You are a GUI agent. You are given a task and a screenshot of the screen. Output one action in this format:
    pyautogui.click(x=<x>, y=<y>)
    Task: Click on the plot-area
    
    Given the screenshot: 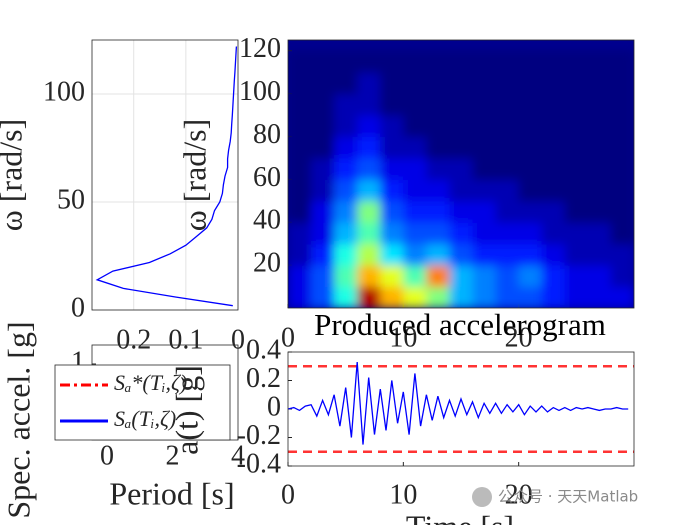 What is the action you would take?
    pyautogui.click(x=165, y=175)
    